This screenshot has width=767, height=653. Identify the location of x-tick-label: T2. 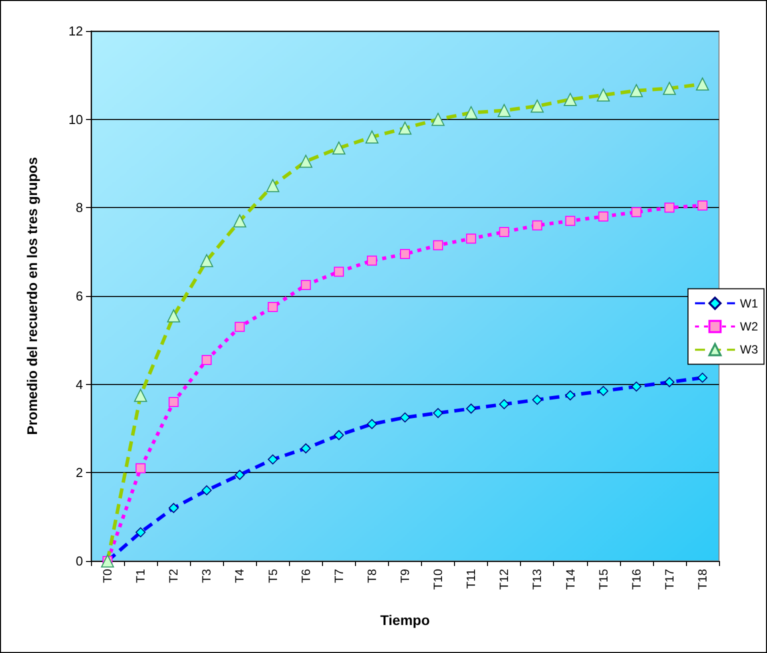
(173, 576).